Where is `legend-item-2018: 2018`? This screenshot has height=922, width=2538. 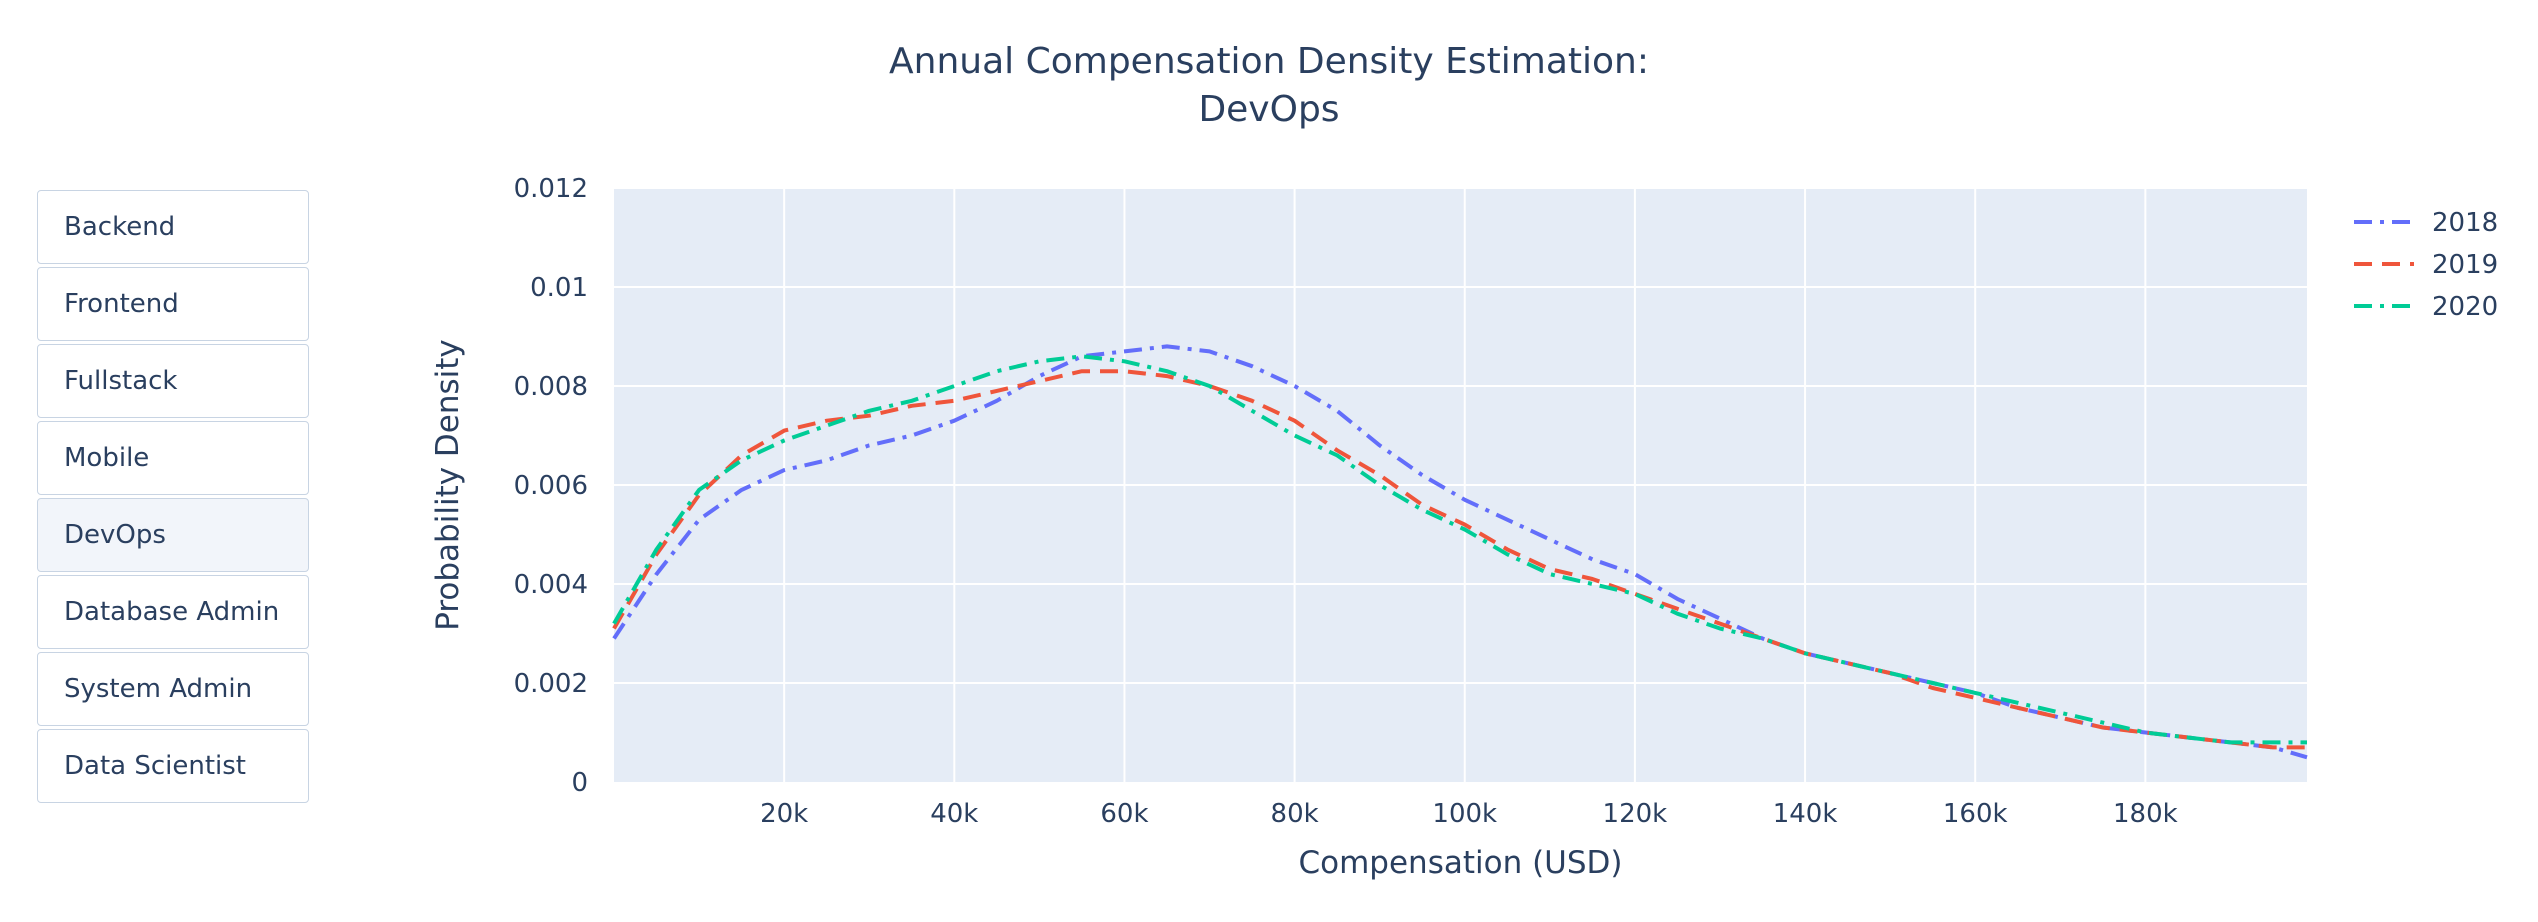
legend-item-2018: 2018 is located at coordinates (2426, 223).